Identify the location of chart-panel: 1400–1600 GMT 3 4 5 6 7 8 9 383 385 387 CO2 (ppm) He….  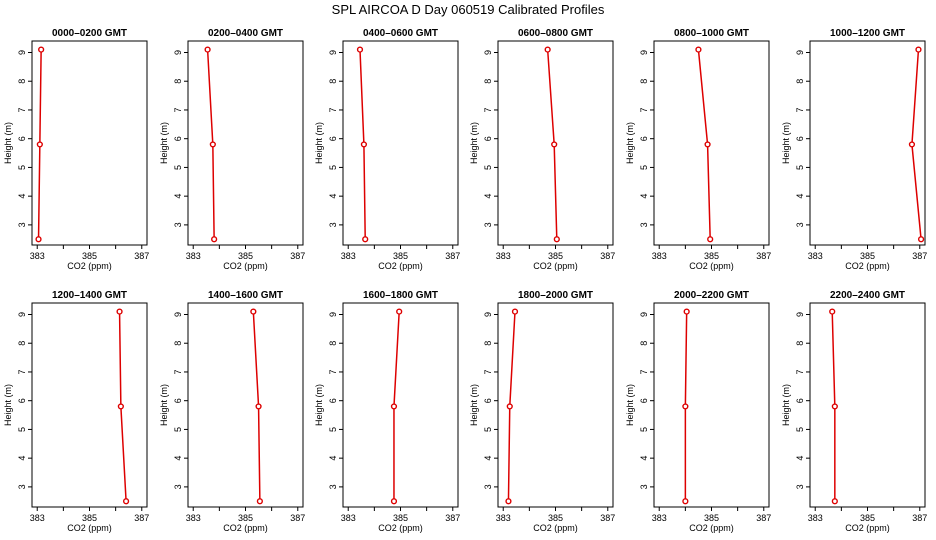
(232, 411).